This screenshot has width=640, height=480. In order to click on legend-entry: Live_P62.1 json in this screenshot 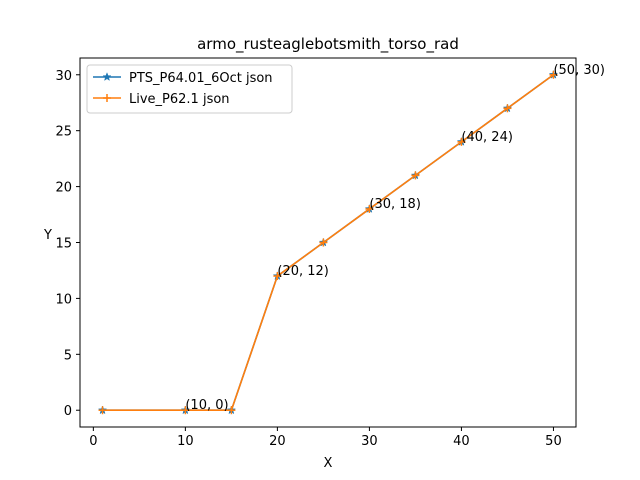, I will do `click(161, 99)`.